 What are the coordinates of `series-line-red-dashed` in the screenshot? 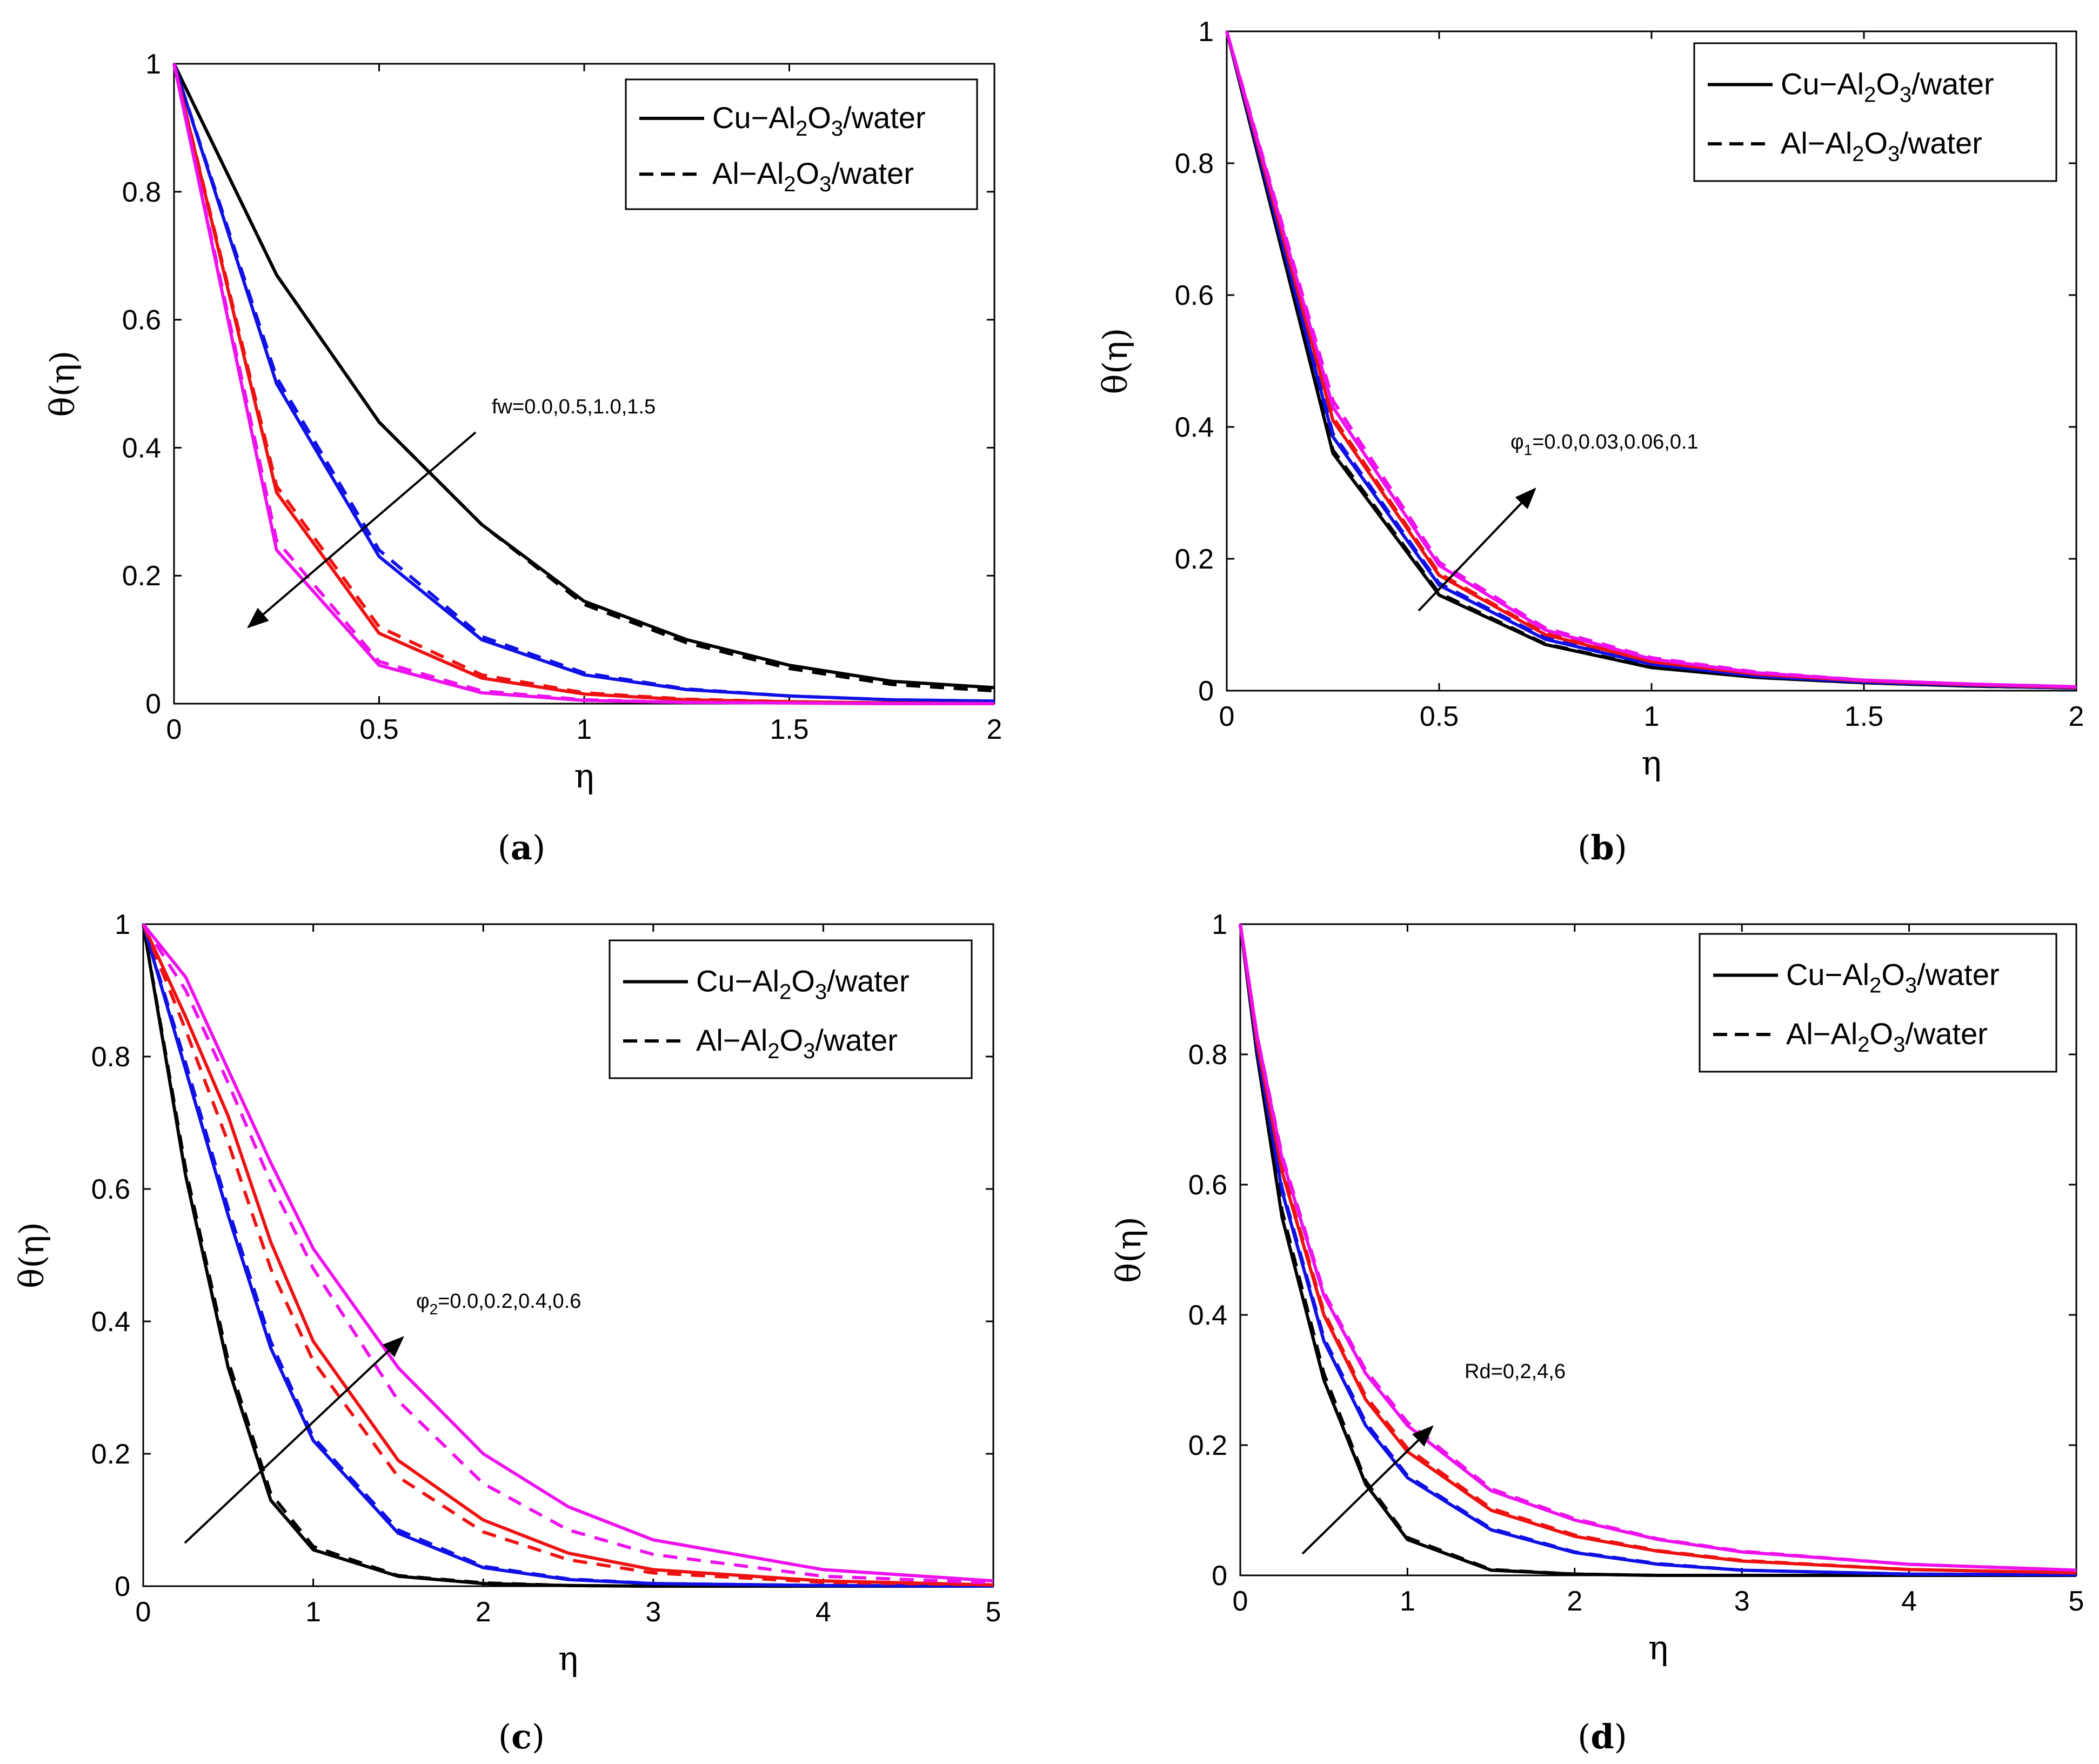 It's located at (1658, 1249).